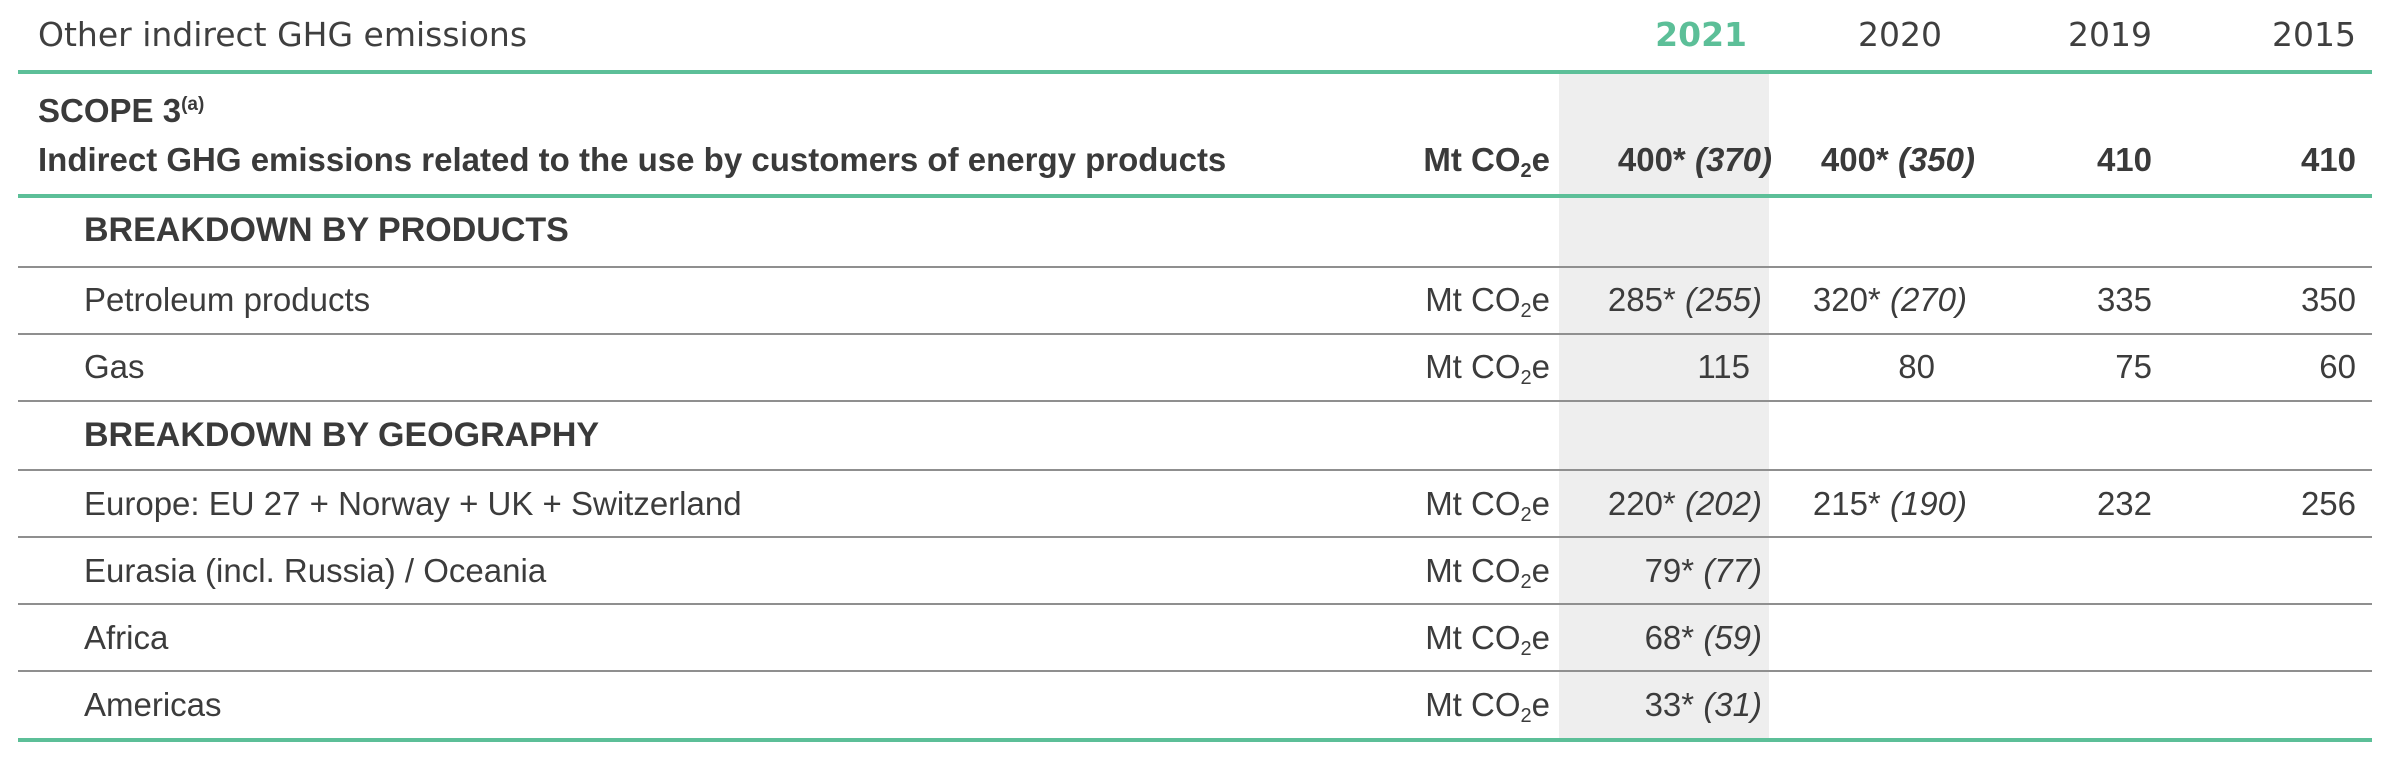 Image resolution: width=2400 pixels, height=762 pixels. I want to click on scope-unit: Mt CO2e, so click(1486, 161).